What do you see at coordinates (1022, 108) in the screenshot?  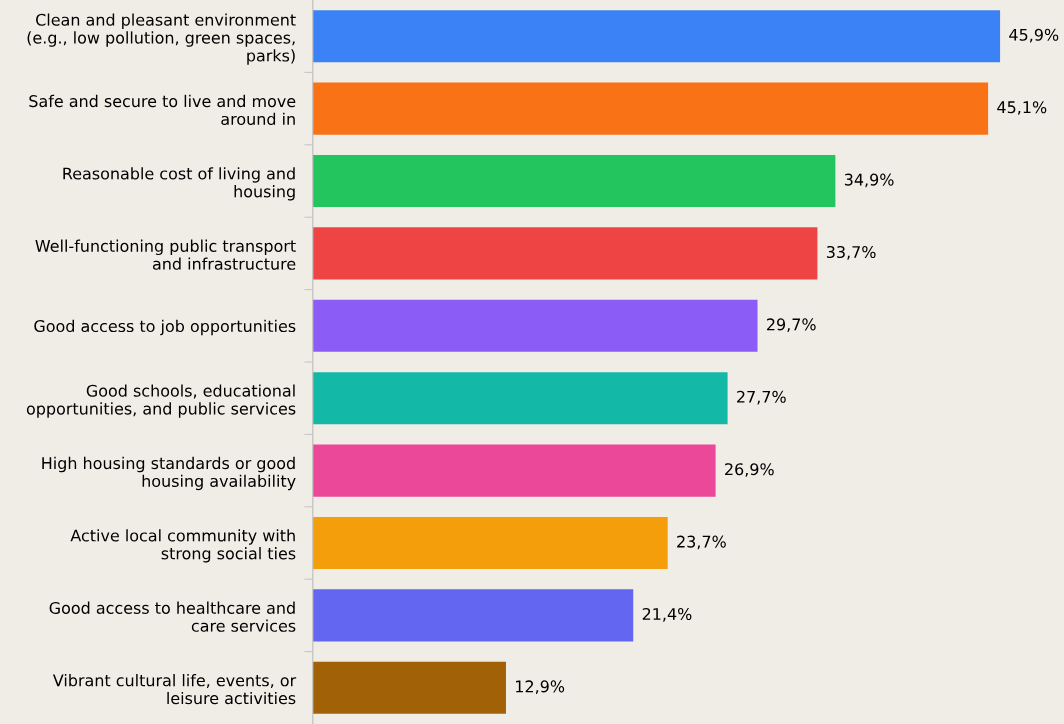 I see `data-label: 45,1%` at bounding box center [1022, 108].